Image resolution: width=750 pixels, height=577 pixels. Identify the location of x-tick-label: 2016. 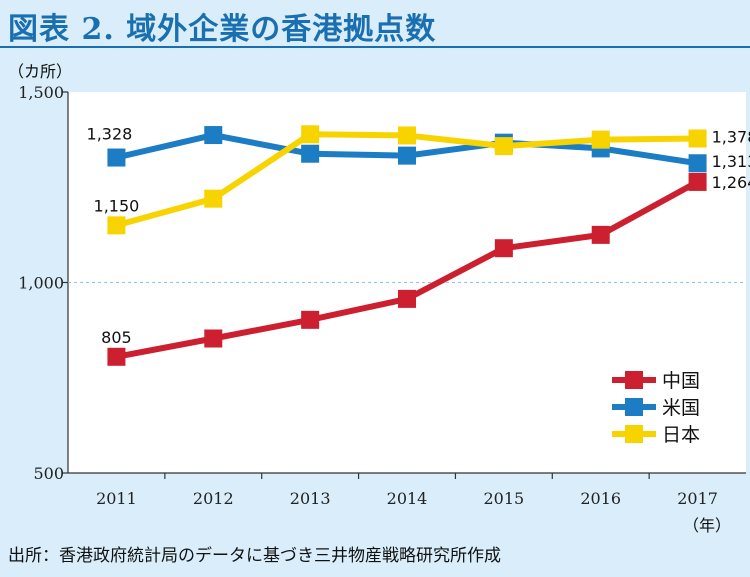
(600, 498).